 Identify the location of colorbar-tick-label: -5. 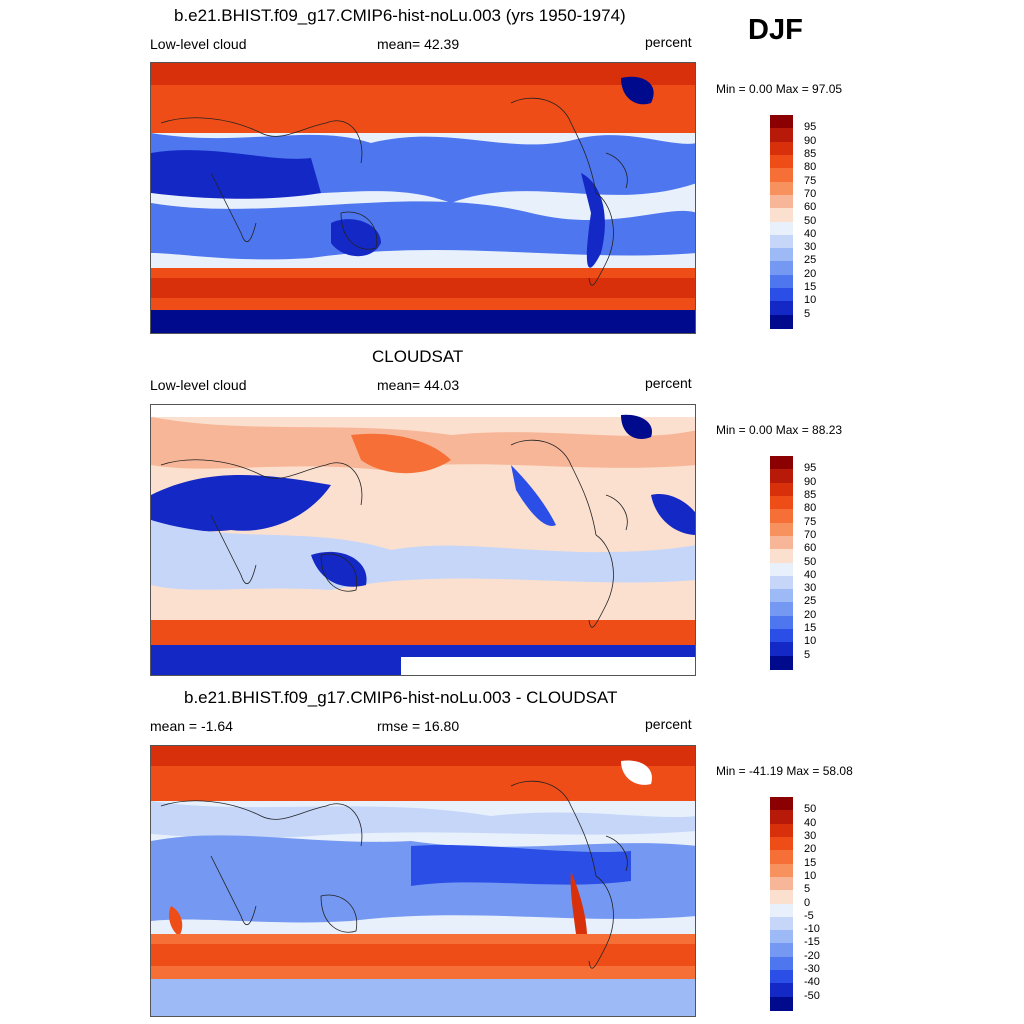
(809, 915).